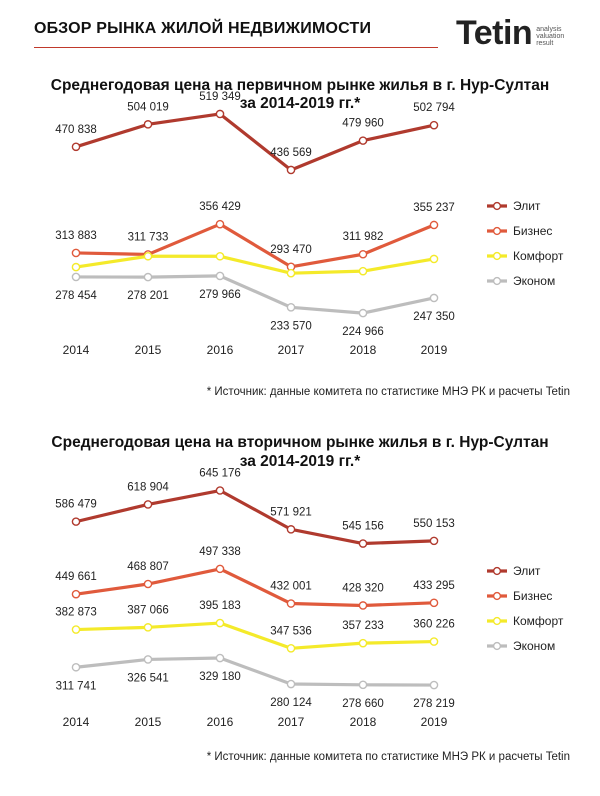 The height and width of the screenshot is (796, 600). Describe the element at coordinates (148, 296) in the screenshot. I see `data-label: 278 201` at that location.